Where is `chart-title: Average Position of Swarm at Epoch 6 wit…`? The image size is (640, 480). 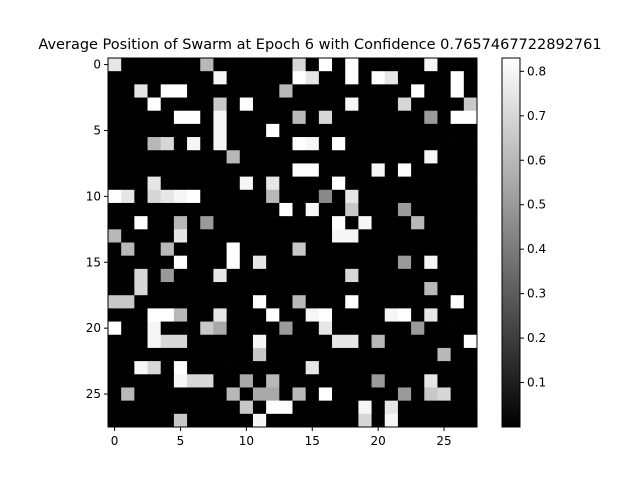
chart-title: Average Position of Swarm at Epoch 6 wit… is located at coordinates (319, 45).